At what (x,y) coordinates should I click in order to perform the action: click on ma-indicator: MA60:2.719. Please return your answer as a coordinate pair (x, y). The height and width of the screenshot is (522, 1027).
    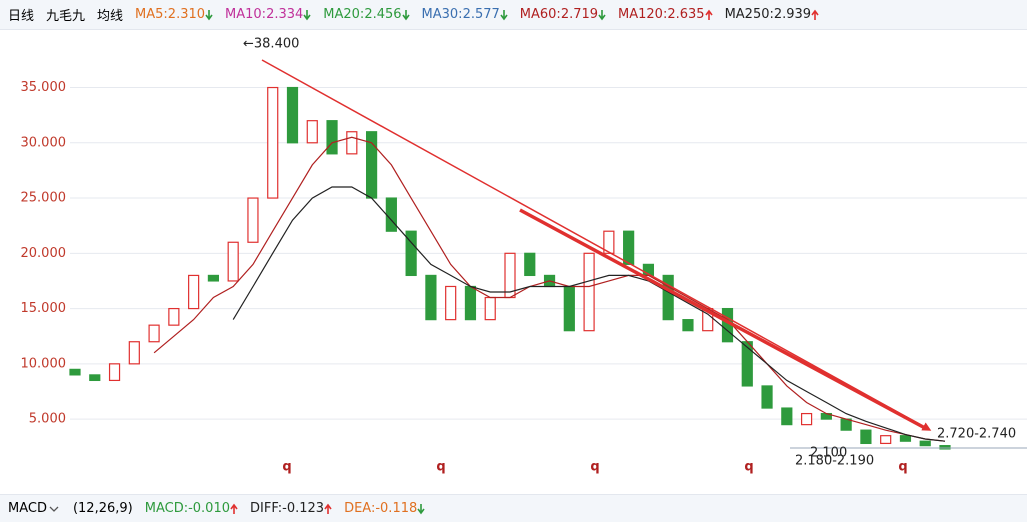
    Looking at the image, I should click on (563, 14).